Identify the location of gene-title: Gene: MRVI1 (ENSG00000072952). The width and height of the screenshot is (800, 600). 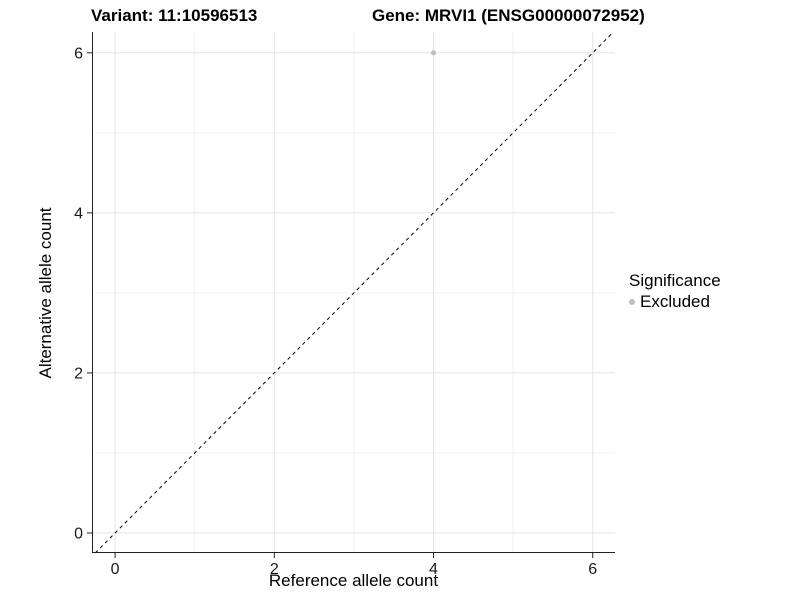
(508, 15).